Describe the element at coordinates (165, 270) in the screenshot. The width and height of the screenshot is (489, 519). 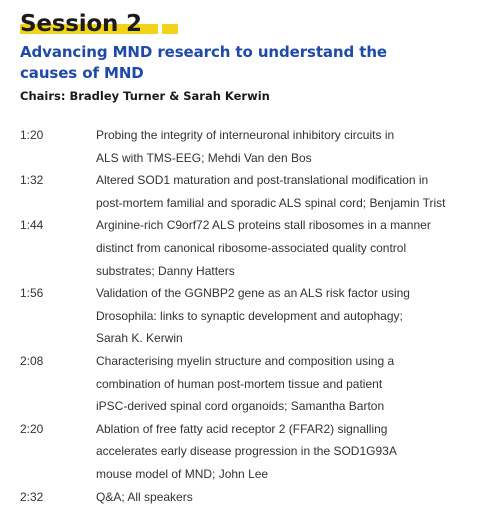
I see `talk-line: substrates; Danny Hatters` at that location.